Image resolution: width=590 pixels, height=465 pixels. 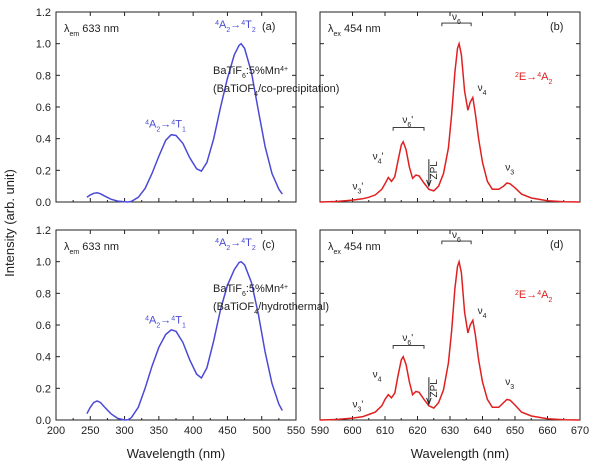 What do you see at coordinates (460, 453) in the screenshot?
I see `x-axis-label-right: Wavelength (nm)` at bounding box center [460, 453].